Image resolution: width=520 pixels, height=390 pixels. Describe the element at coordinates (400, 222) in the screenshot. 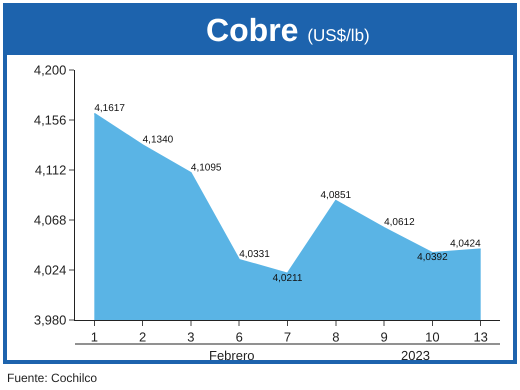

I see `data-label: 4,0612` at that location.